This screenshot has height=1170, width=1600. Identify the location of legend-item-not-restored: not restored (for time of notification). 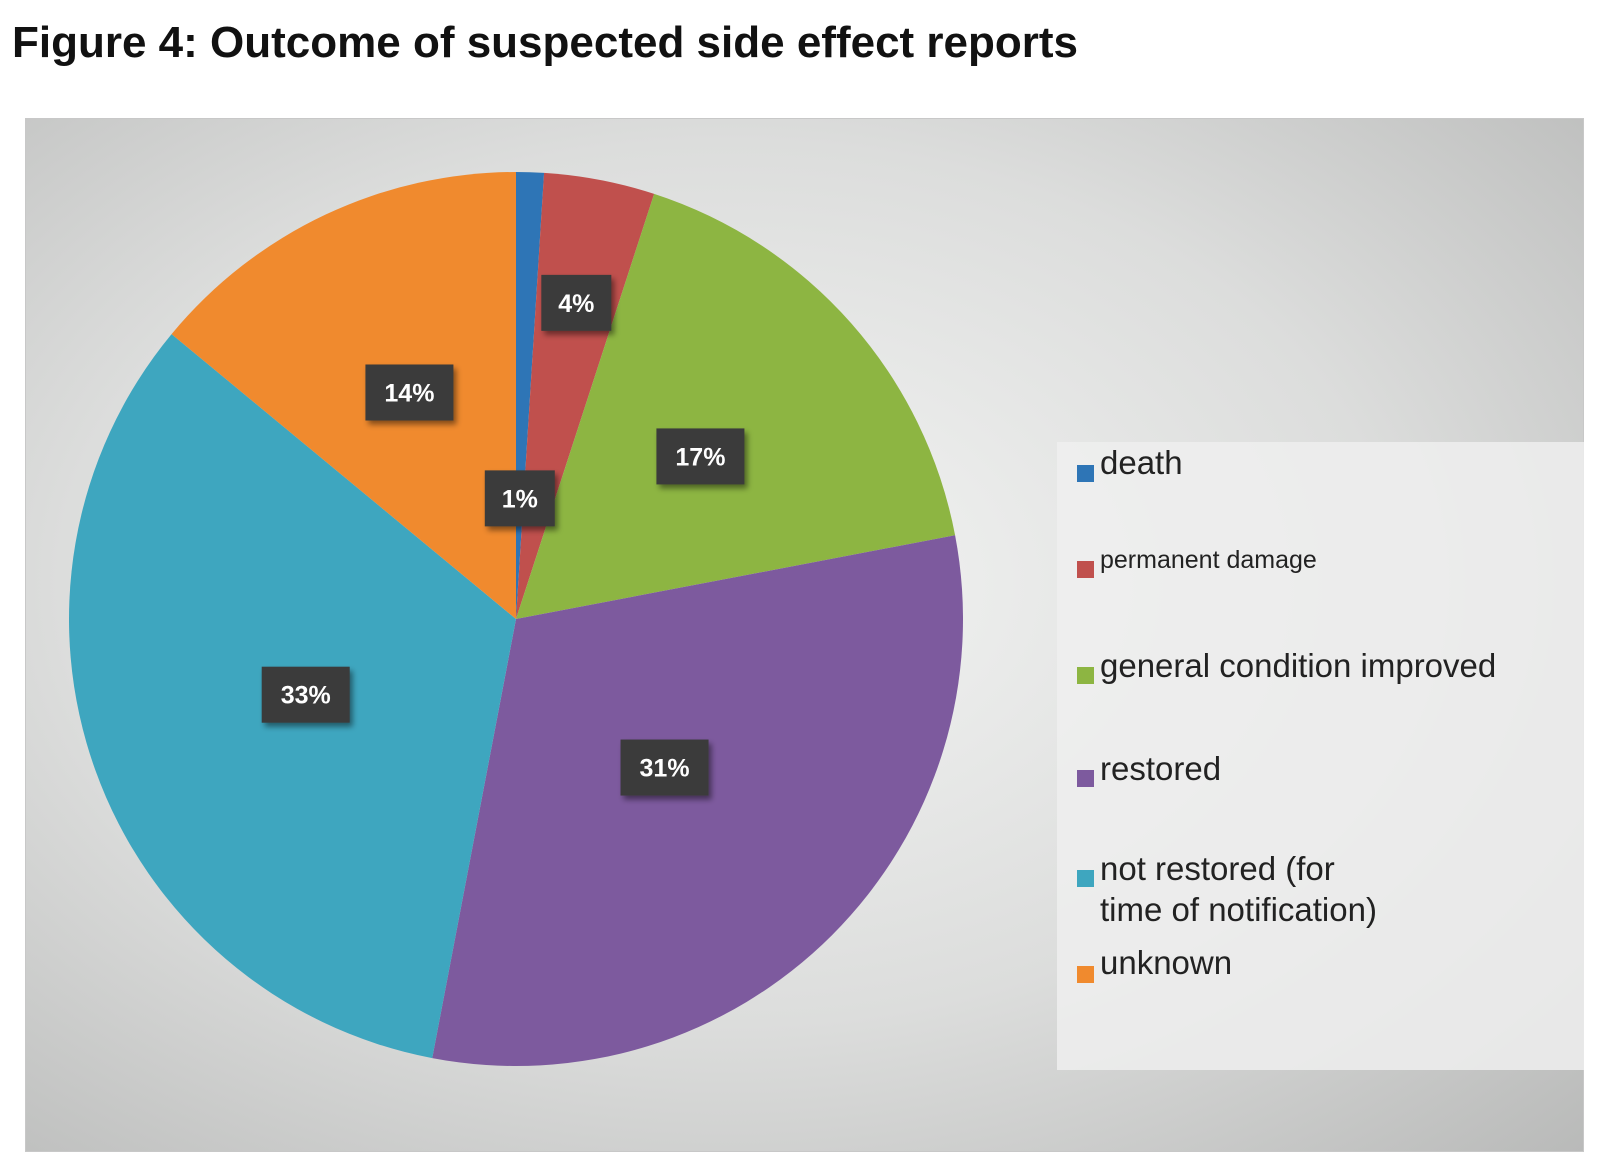
(1238, 889).